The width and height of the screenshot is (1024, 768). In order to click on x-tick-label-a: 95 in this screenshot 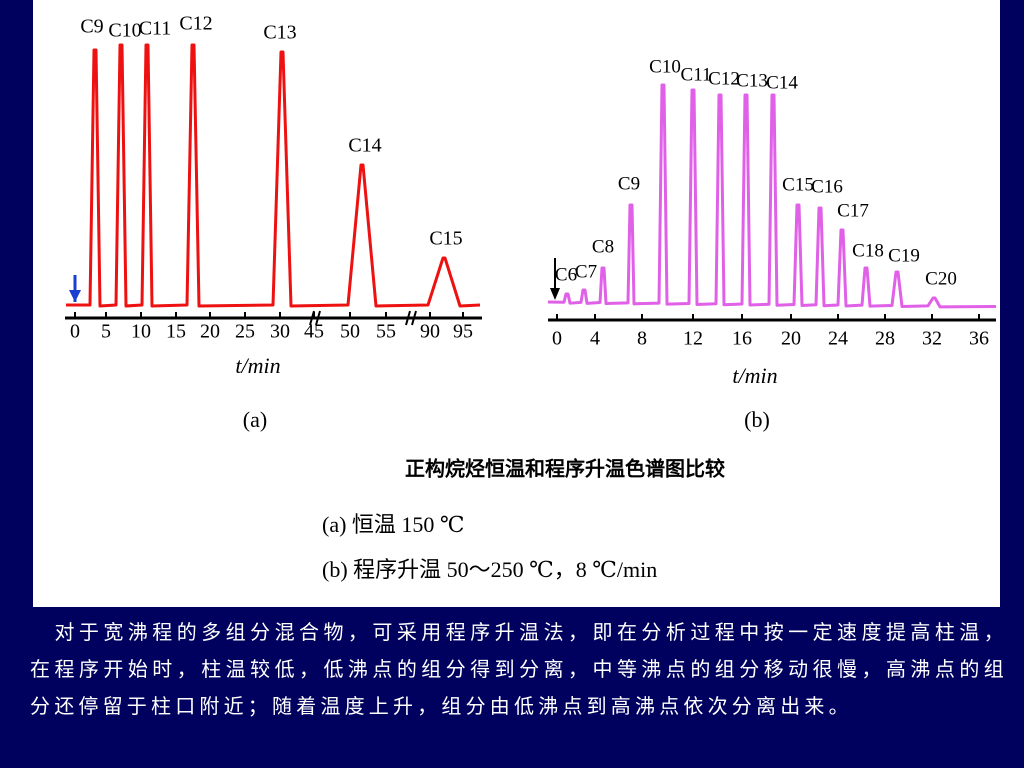, I will do `click(463, 332)`.